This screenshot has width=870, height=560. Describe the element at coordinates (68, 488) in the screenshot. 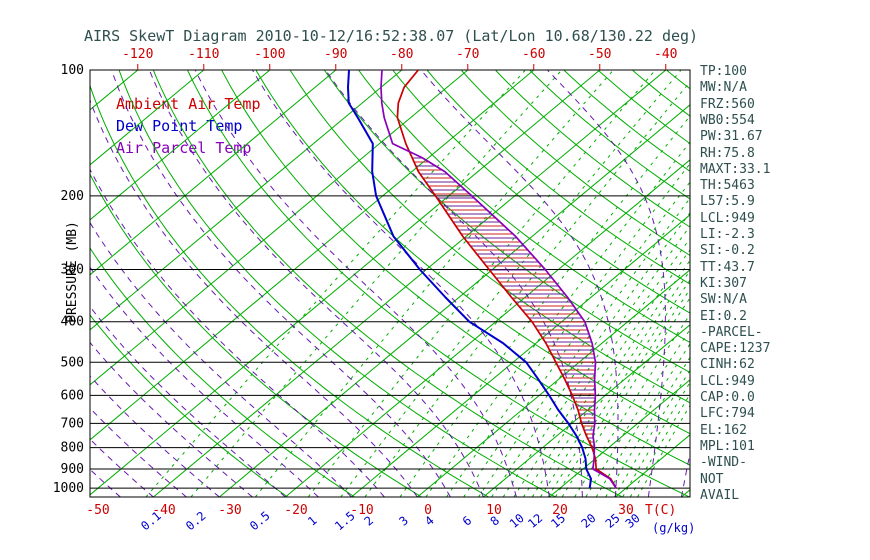

I see `pressure-tick-label: 1000` at that location.